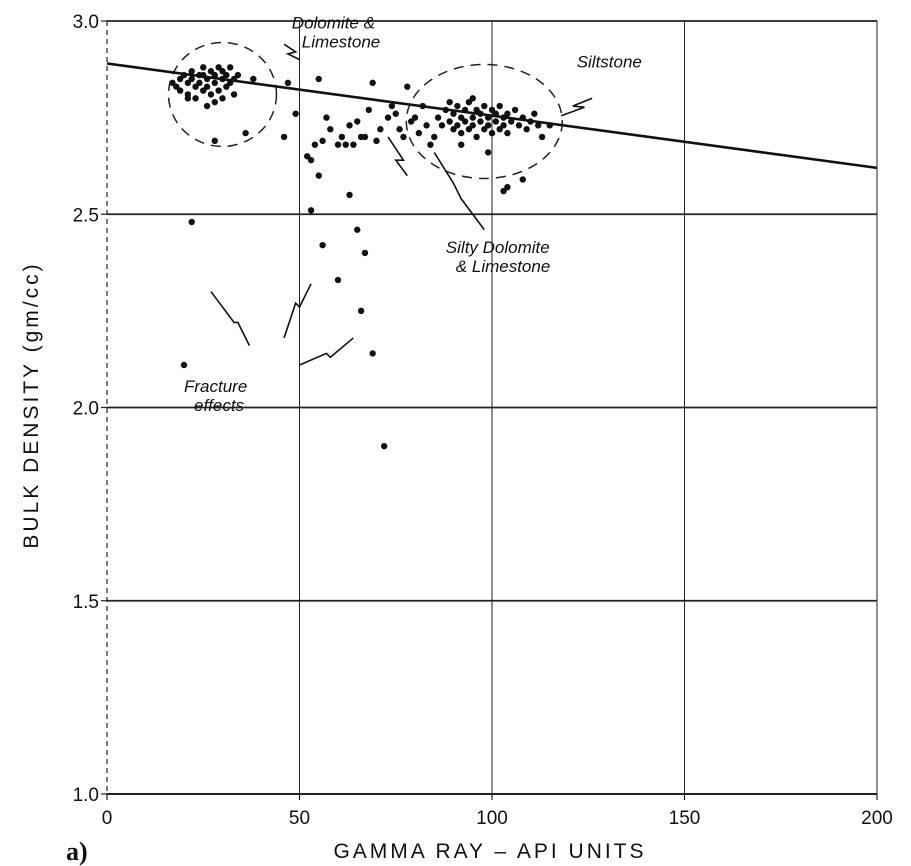 The width and height of the screenshot is (911, 866). What do you see at coordinates (877, 818) in the screenshot?
I see `x-tick-label: 200` at bounding box center [877, 818].